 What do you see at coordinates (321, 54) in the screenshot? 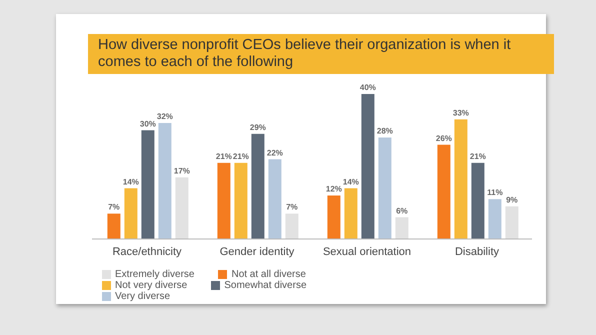
I see `chart-title: How diverse nonprofit CEOs believe their organization is when it comes to each of the following` at bounding box center [321, 54].